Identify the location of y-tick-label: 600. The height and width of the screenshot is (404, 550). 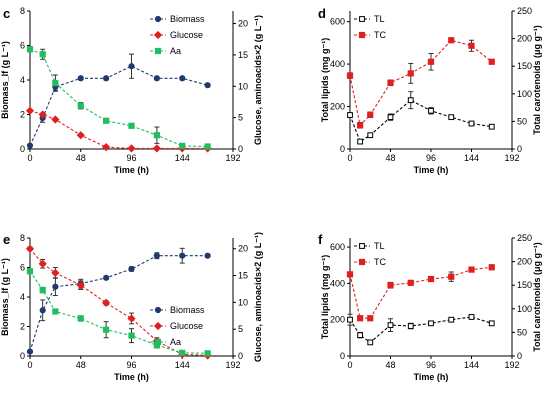
(337, 22).